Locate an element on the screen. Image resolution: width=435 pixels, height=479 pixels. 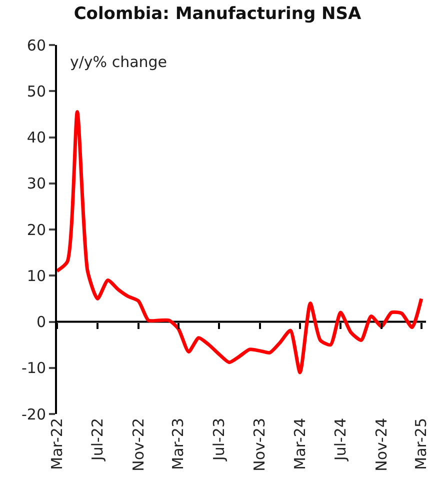
chart-title: Colombia: Manufacturing NSA is located at coordinates (218, 14).